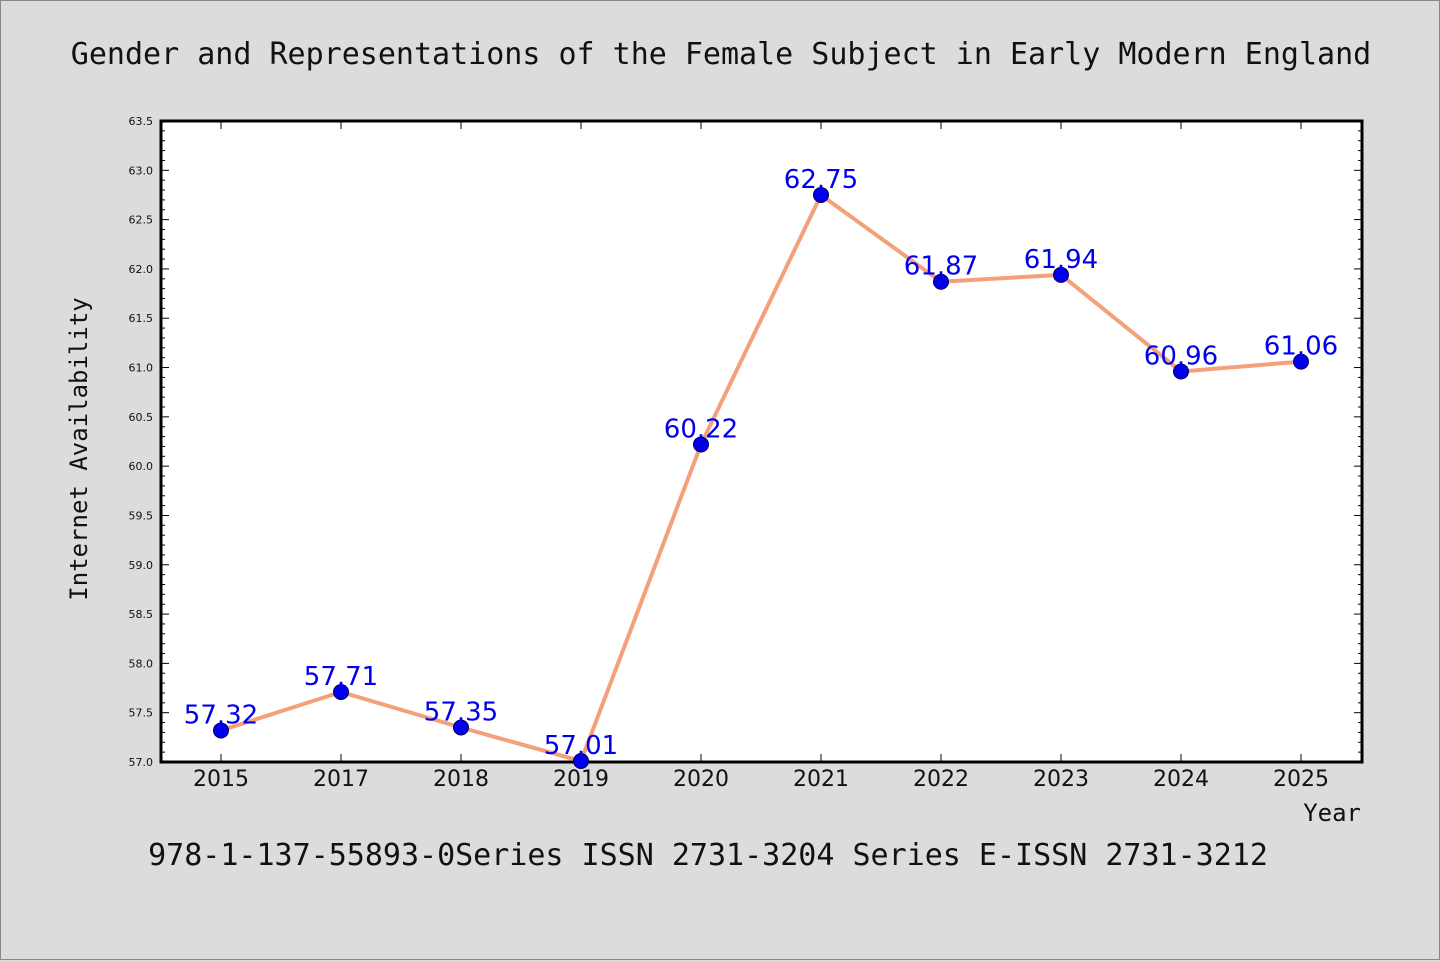  What do you see at coordinates (341, 779) in the screenshot?
I see `x-tick-label: 2017` at bounding box center [341, 779].